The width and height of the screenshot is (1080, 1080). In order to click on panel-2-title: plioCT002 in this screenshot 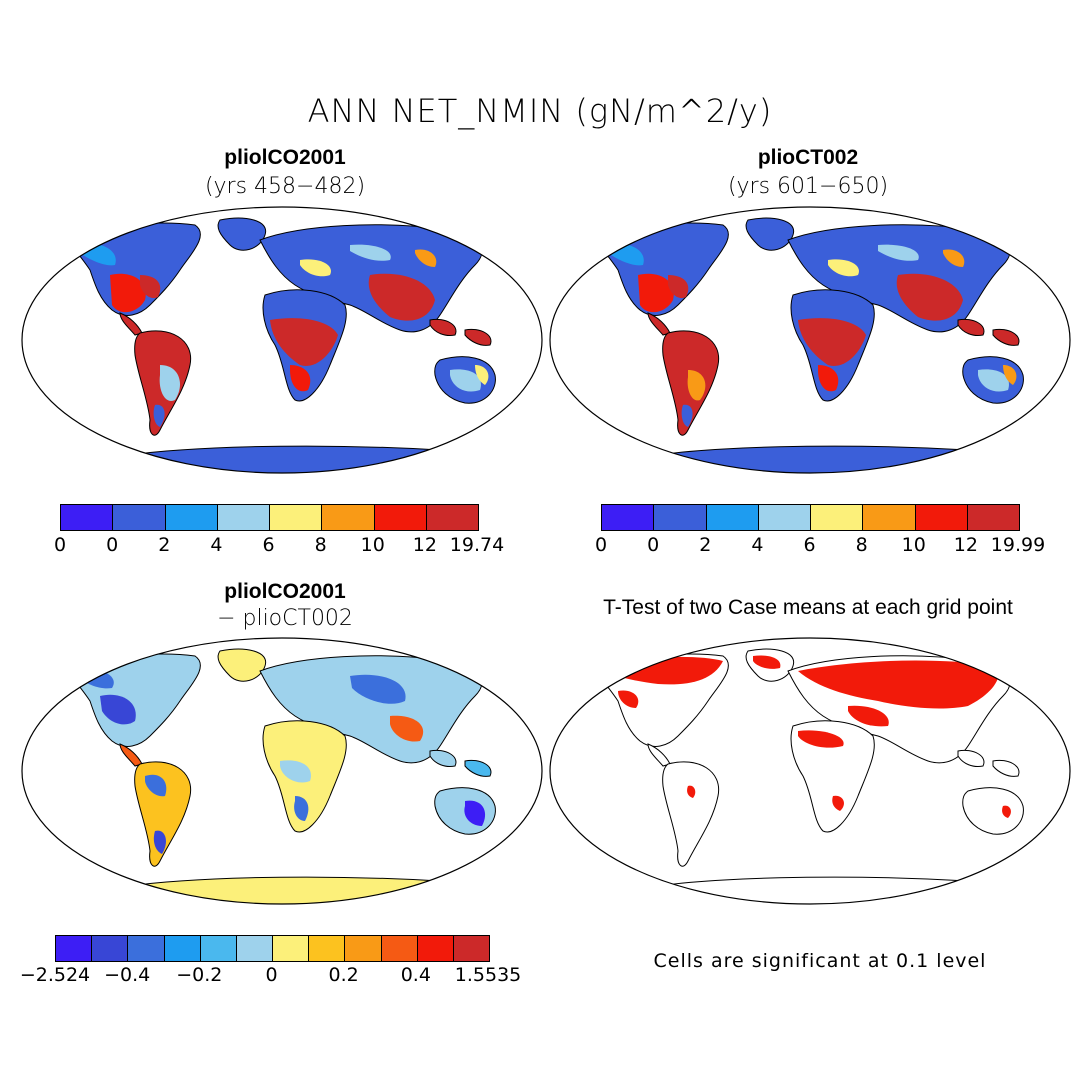, I will do `click(808, 157)`.